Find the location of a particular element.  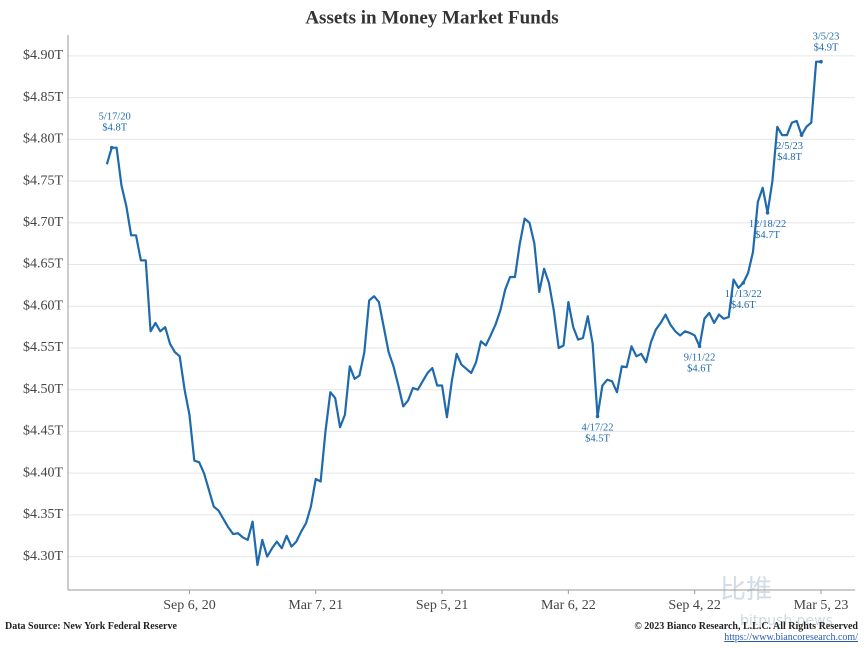

y-tick-label: $4.90T is located at coordinates (43, 55).